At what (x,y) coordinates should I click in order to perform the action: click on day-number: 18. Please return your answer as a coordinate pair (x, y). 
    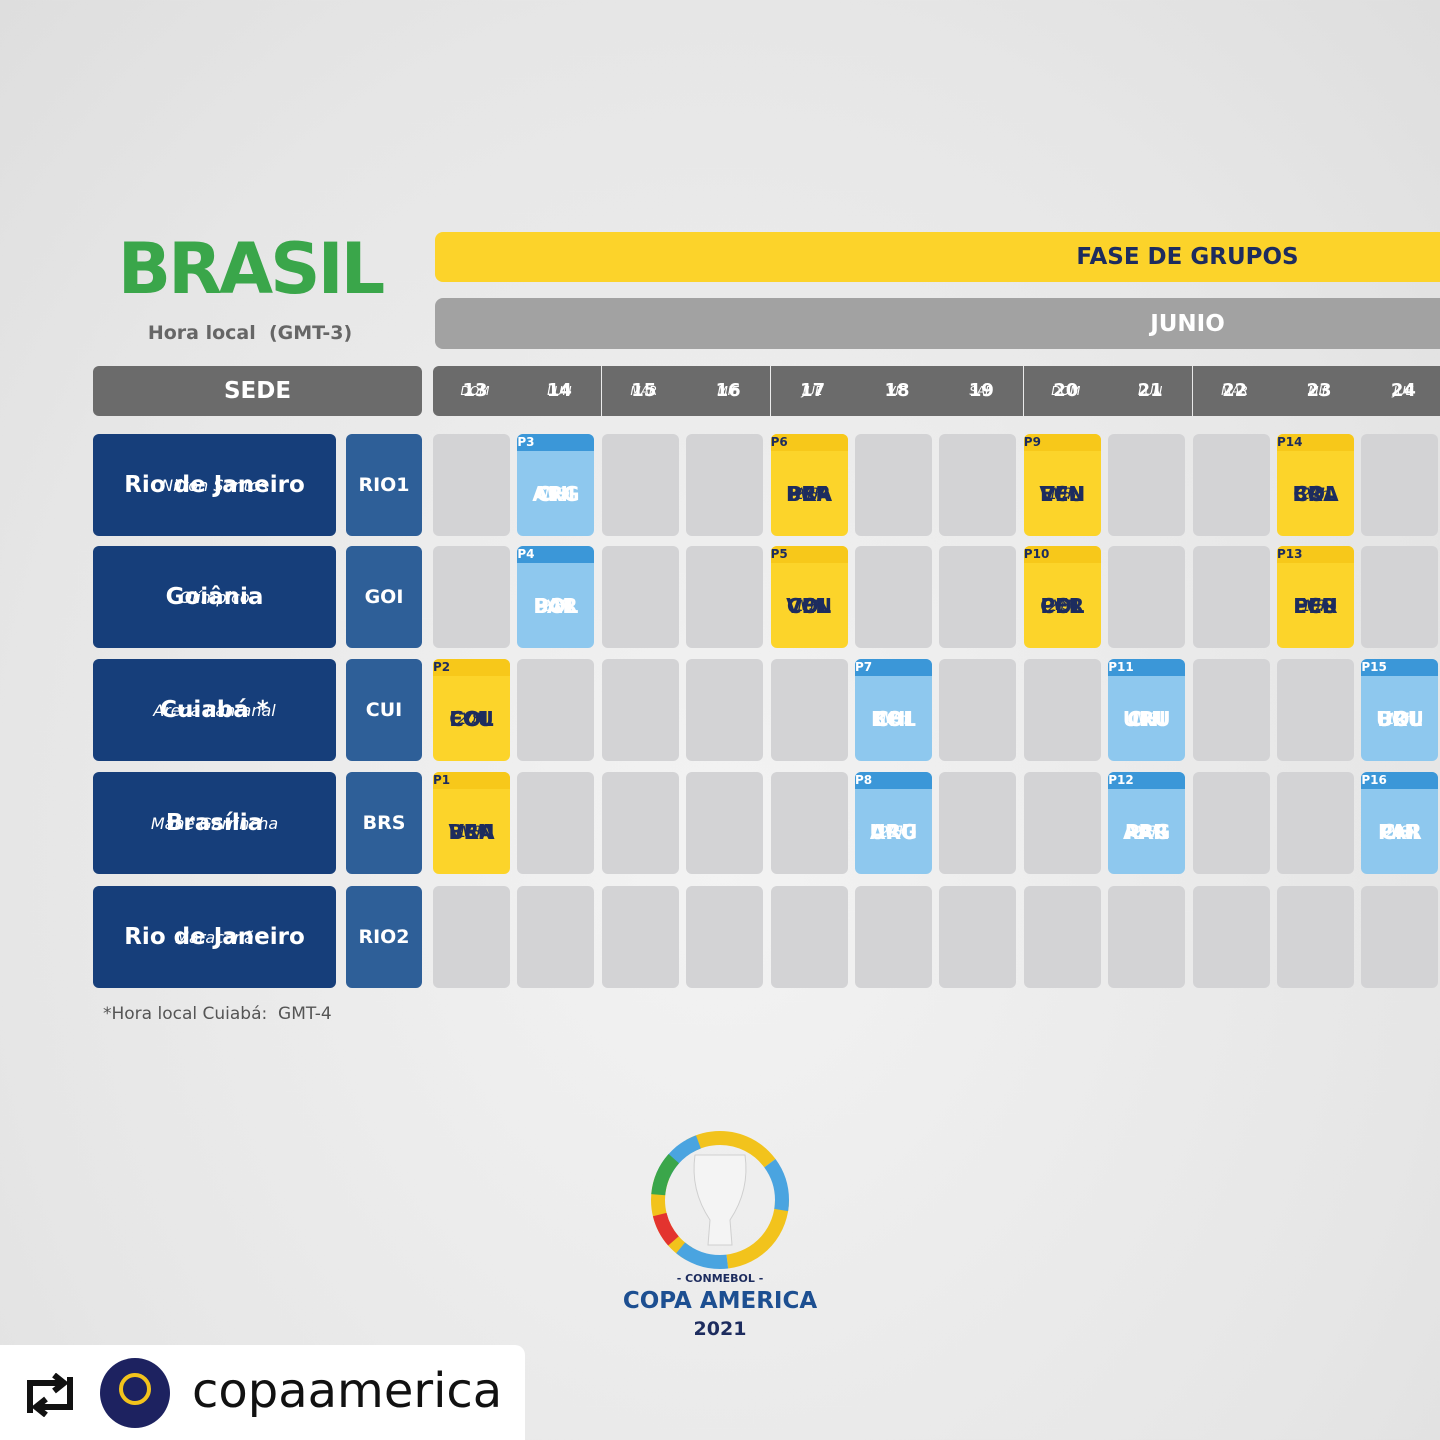
    Looking at the image, I should click on (897, 390).